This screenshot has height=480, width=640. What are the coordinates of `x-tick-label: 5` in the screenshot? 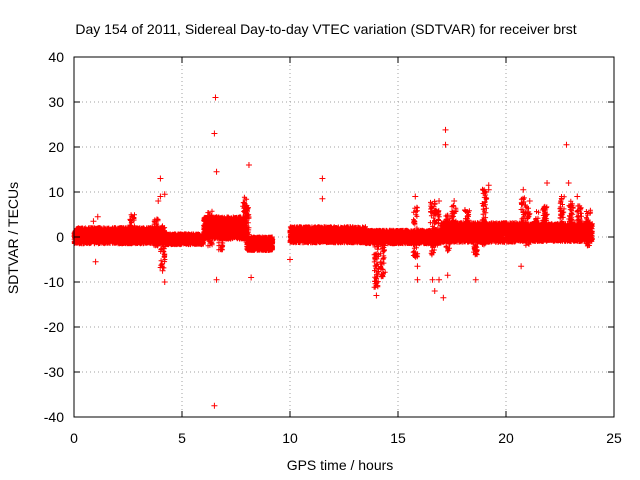 It's located at (182, 438).